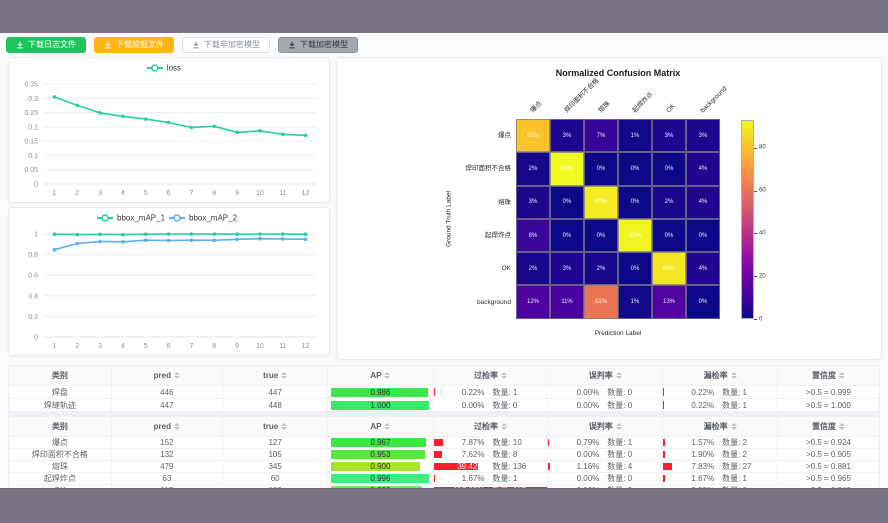  I want to click on cell-true: 105, so click(276, 454).